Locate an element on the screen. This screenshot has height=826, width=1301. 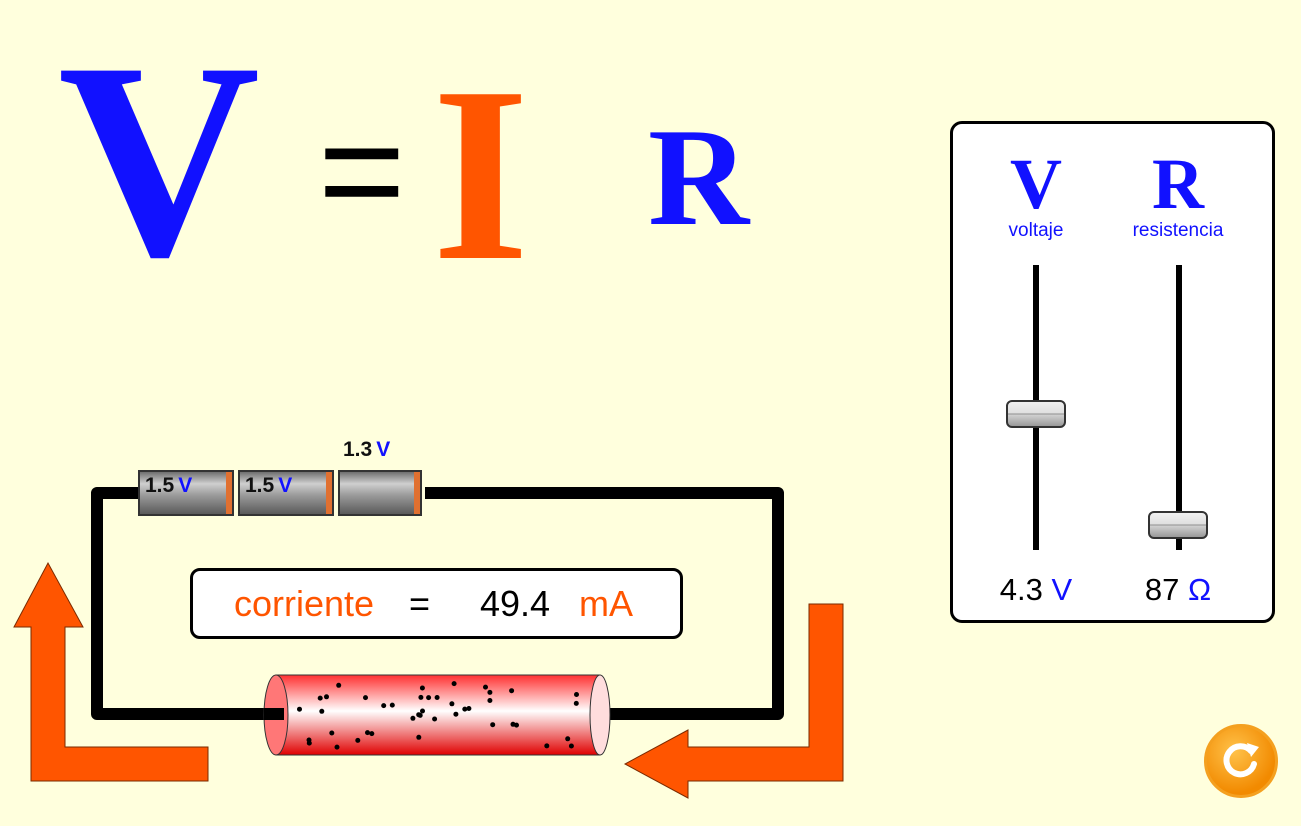
reset-button is located at coordinates (1241, 761).